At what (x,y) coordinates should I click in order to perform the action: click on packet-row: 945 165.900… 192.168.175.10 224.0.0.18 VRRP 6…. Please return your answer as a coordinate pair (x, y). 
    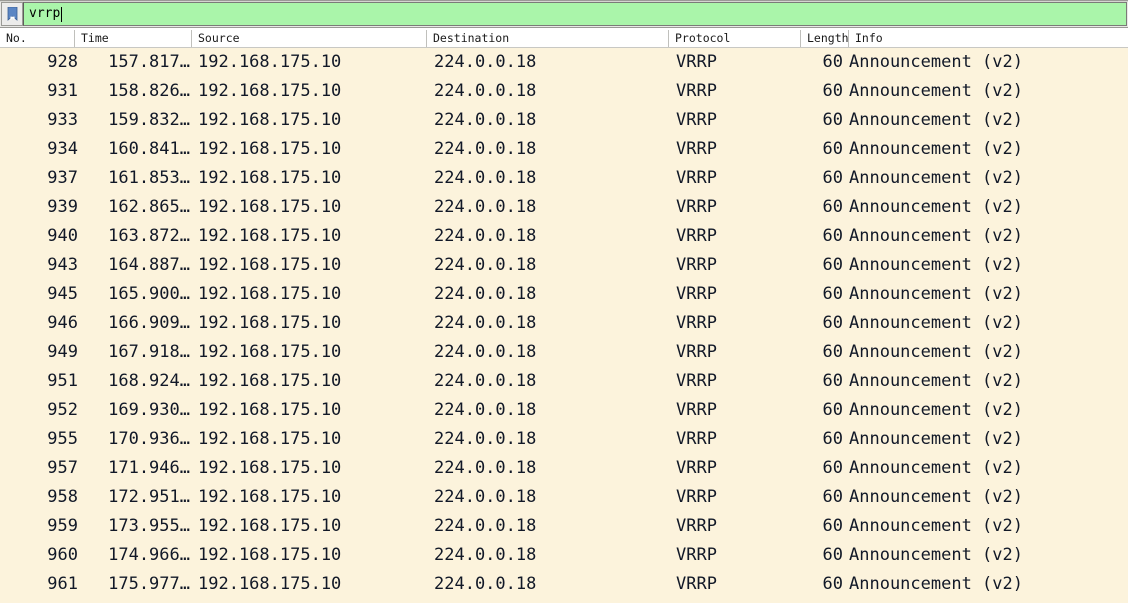
    Looking at the image, I should click on (564, 294).